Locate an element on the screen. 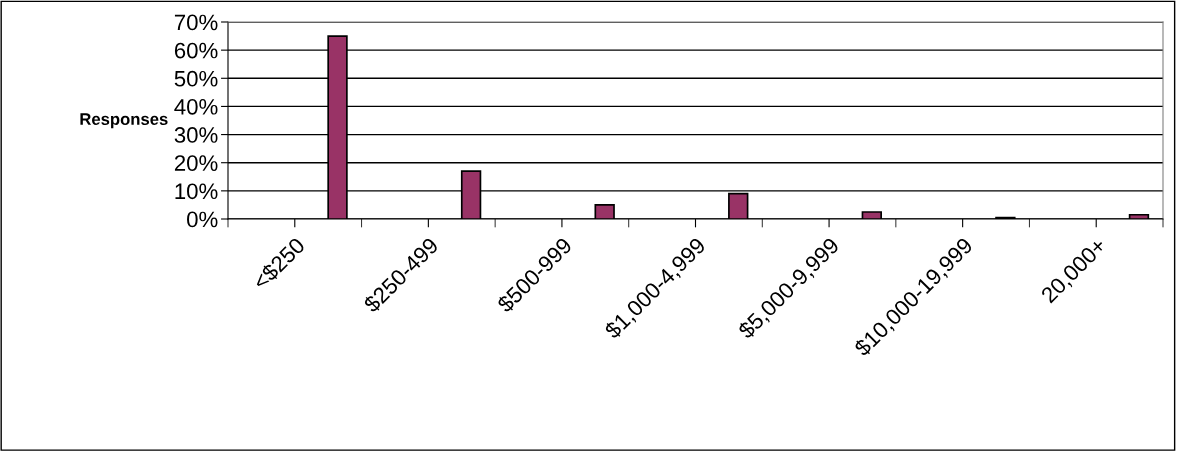 This screenshot has width=1177, height=451. y-tick-label: 0% is located at coordinates (202, 219).